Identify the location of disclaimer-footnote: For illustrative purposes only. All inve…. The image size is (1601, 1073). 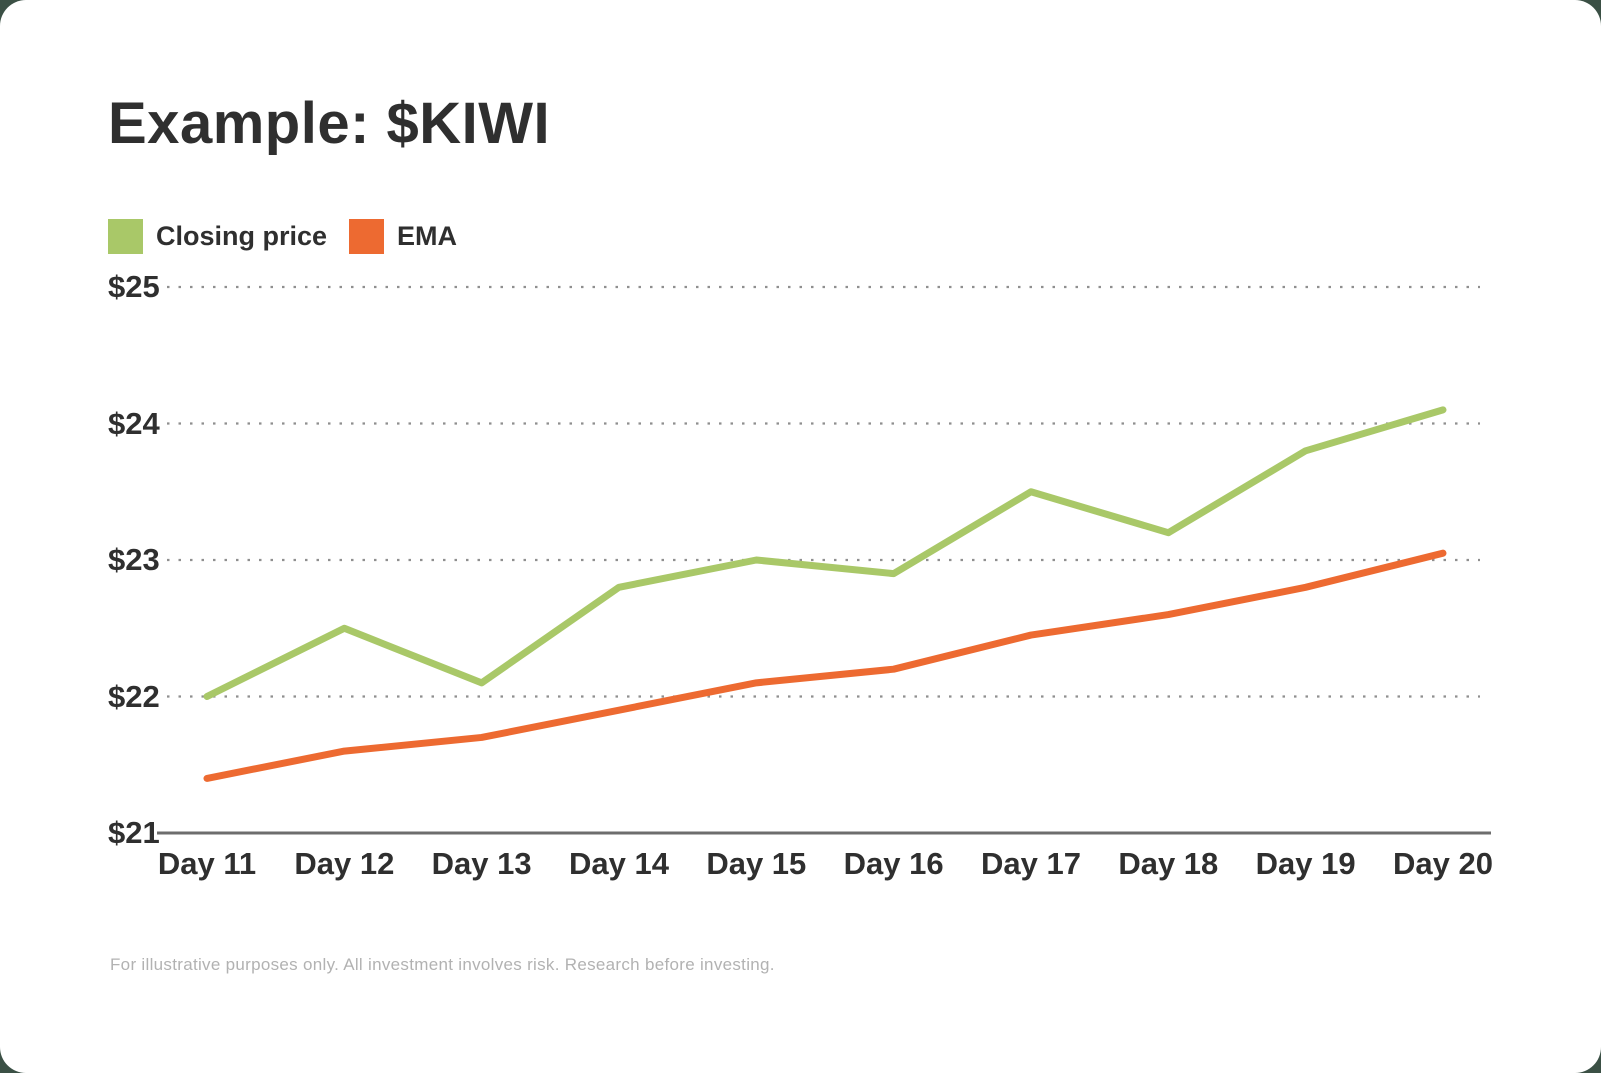
(442, 964).